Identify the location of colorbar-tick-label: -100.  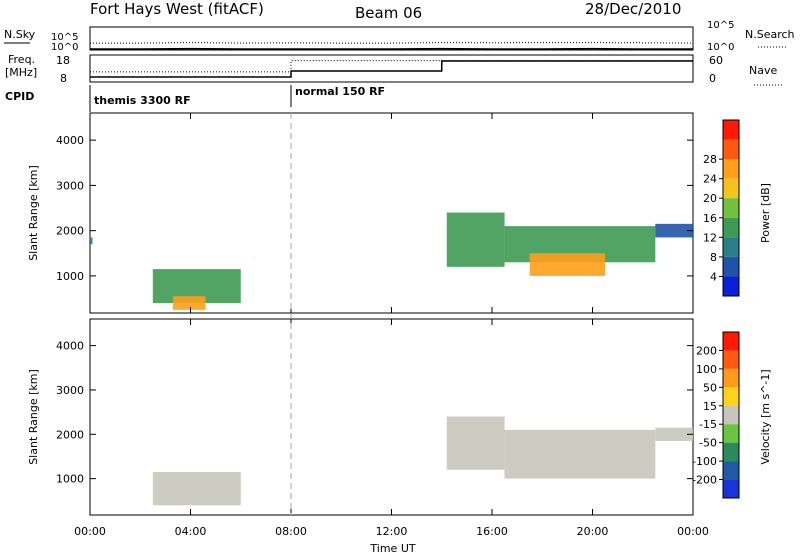
(704, 461).